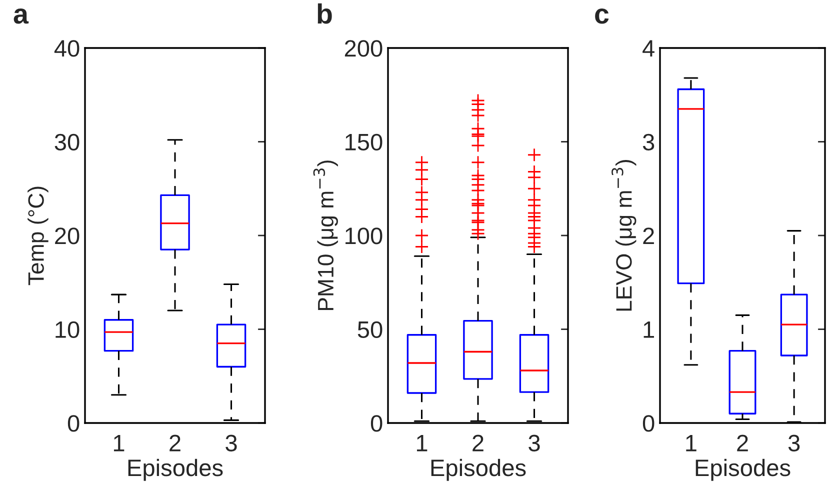 The image size is (835, 482). Describe the element at coordinates (21, 16) in the screenshot. I see `chart-title: a` at that location.